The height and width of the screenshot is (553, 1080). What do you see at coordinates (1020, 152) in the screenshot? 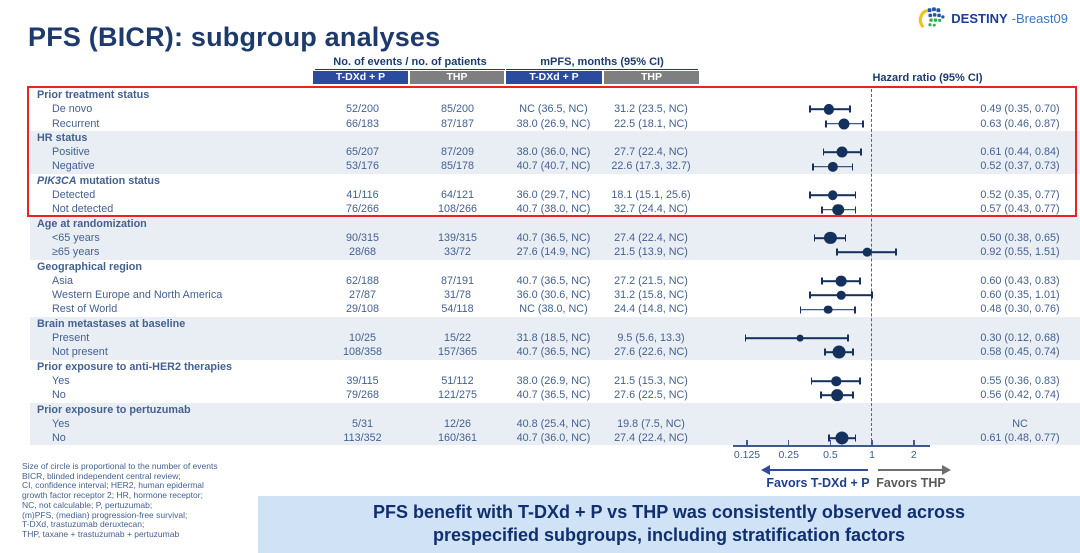
I see `hr-value: 0.61 (0.44, 0.84)` at bounding box center [1020, 152].